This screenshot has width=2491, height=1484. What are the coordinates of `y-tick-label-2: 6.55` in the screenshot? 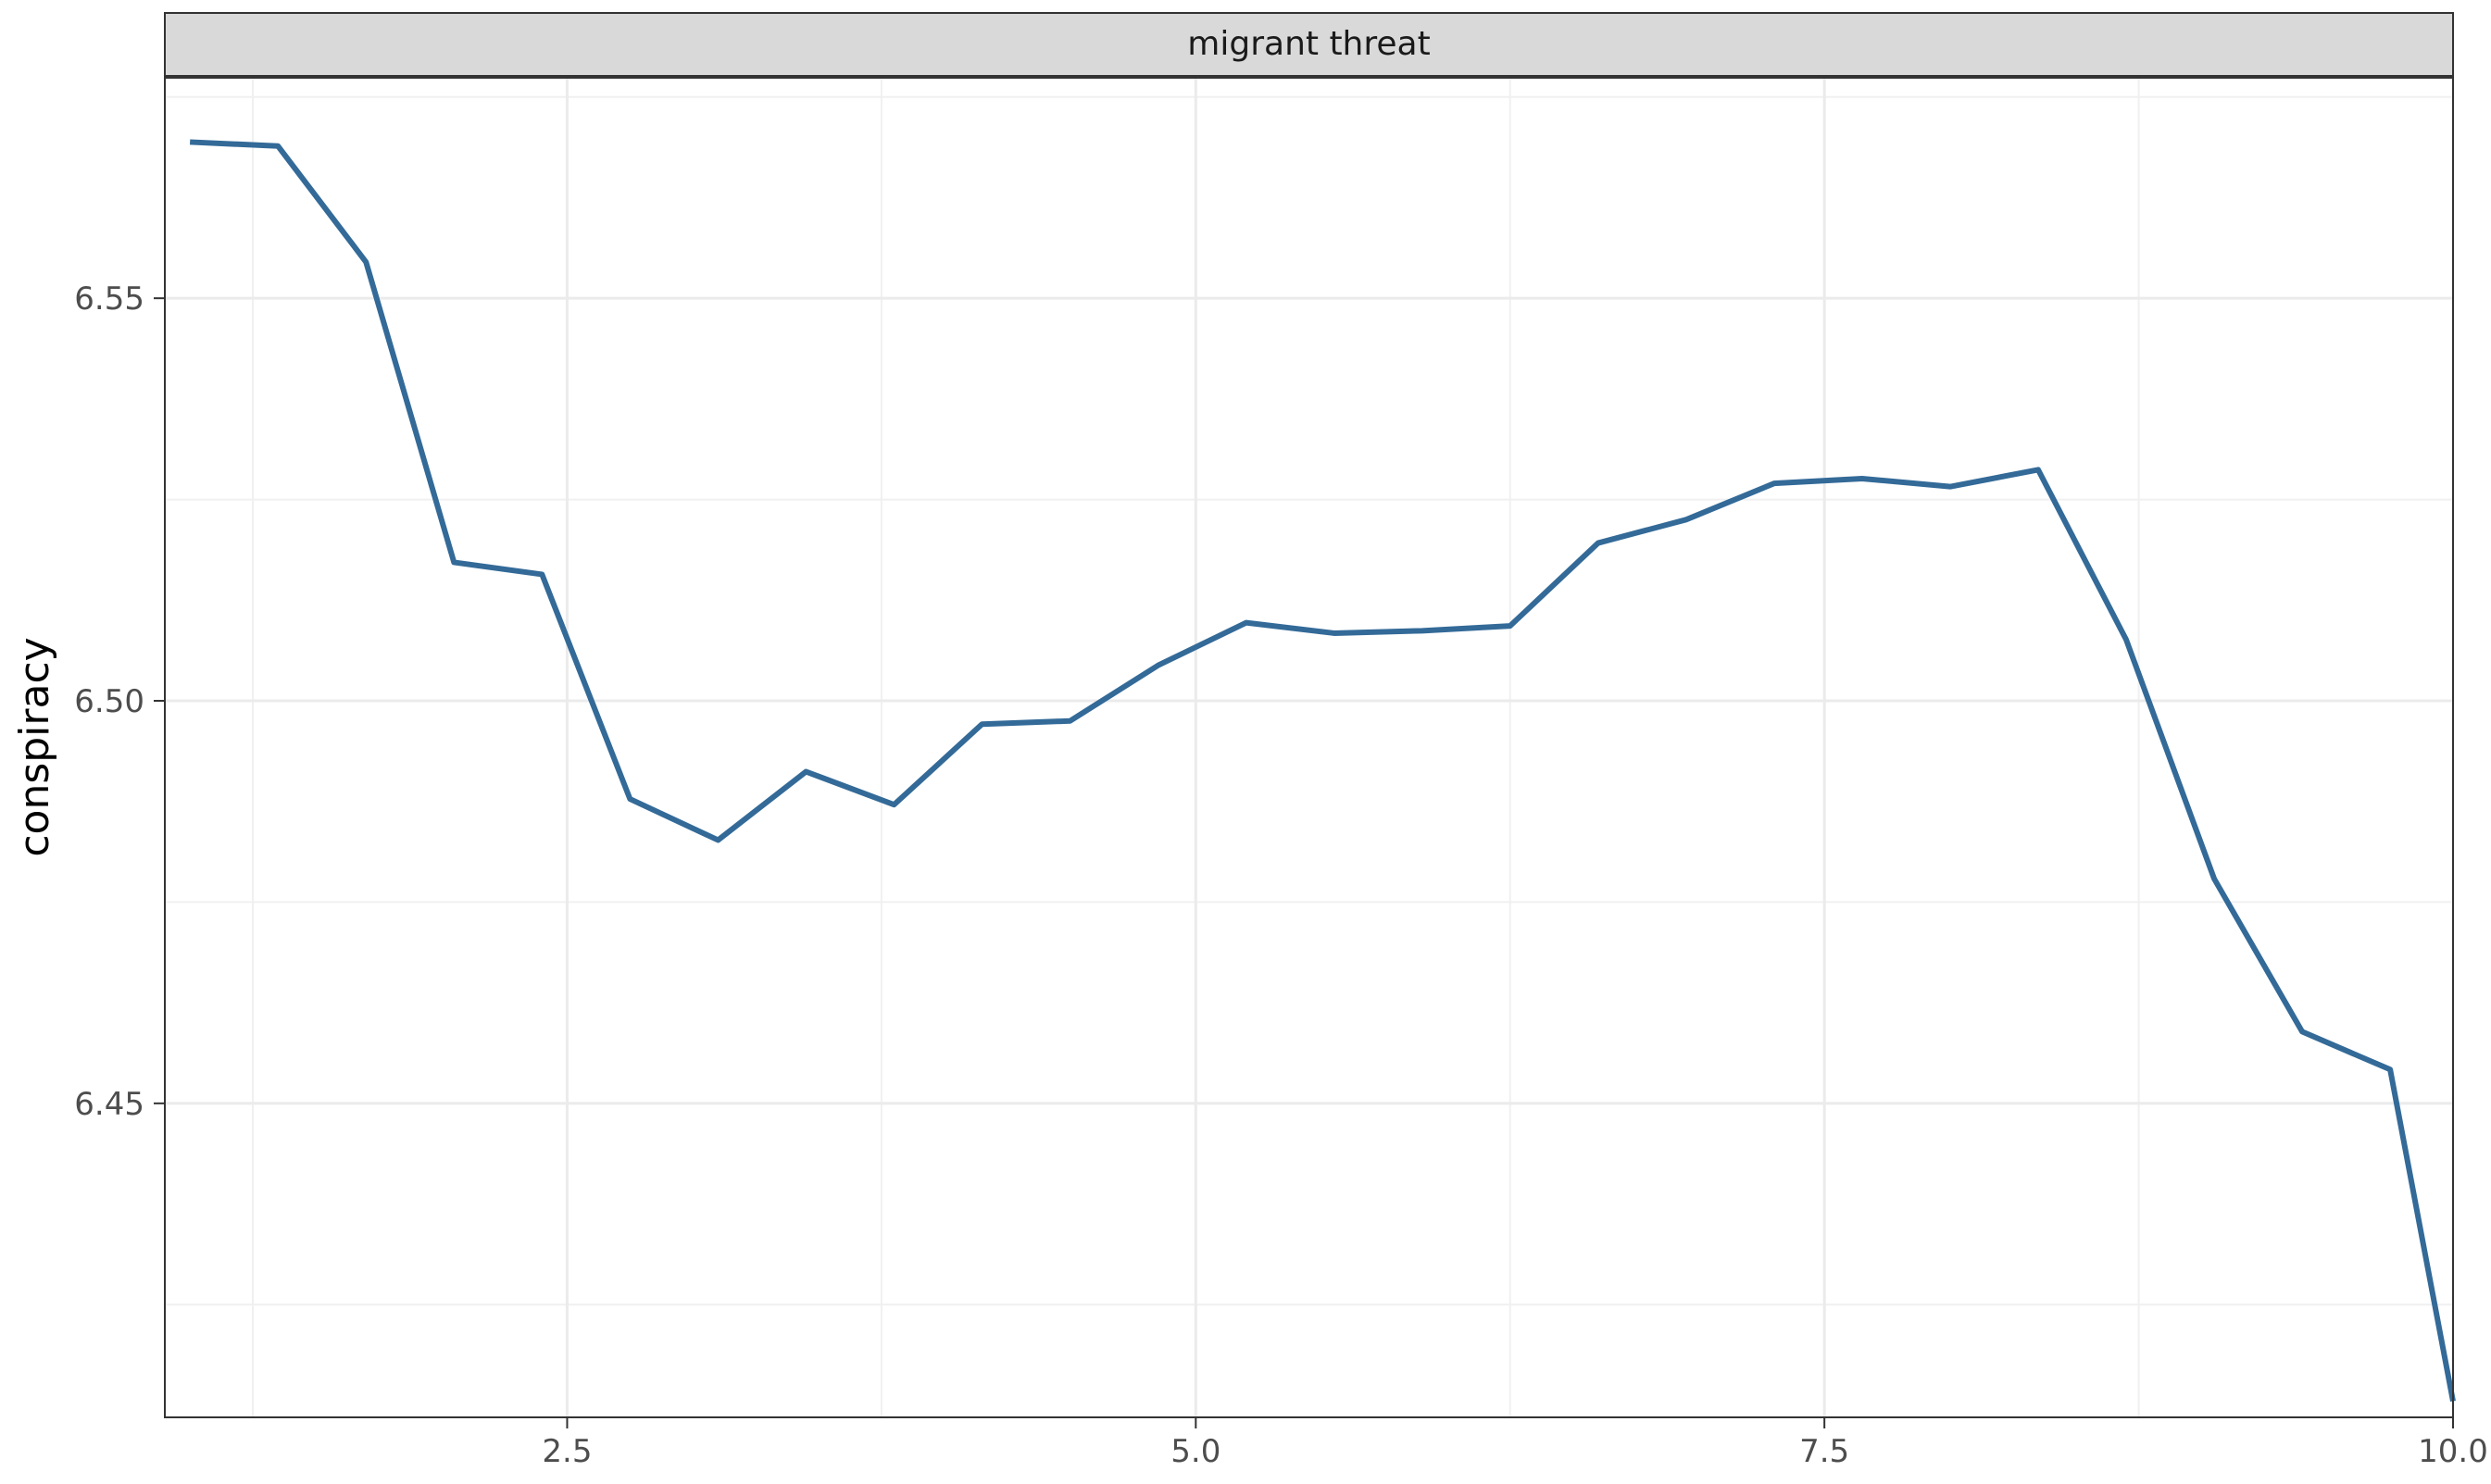 It's located at (109, 299).